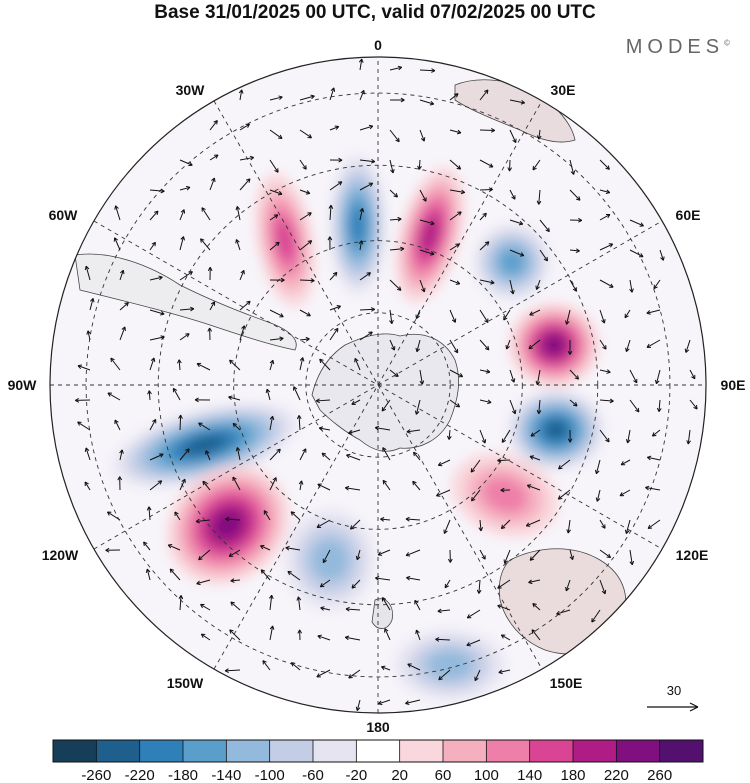  What do you see at coordinates (191, 90) in the screenshot?
I see `lon-label-30w: 30W` at bounding box center [191, 90].